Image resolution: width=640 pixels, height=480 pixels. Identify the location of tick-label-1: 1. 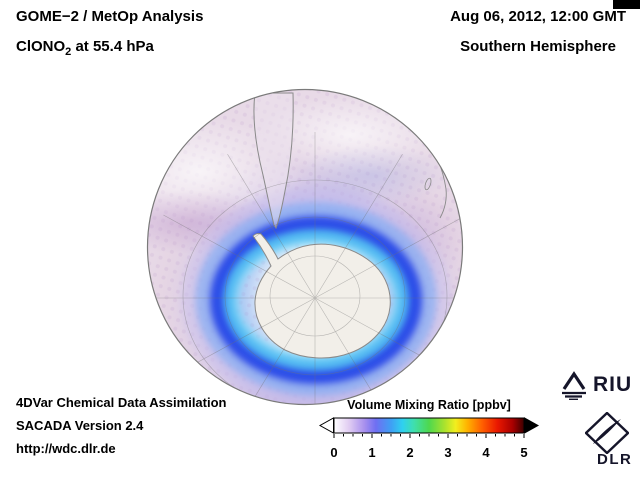
(372, 452).